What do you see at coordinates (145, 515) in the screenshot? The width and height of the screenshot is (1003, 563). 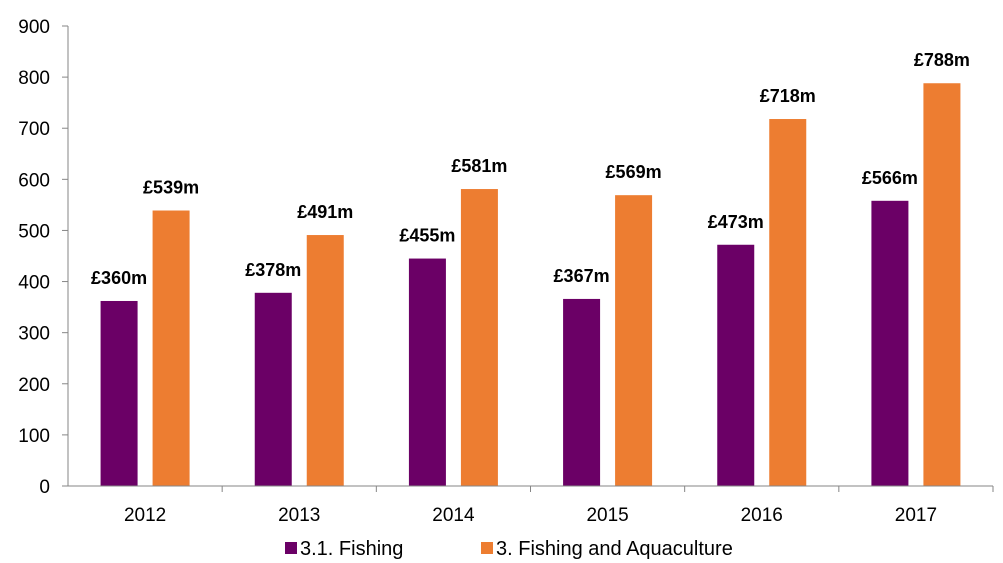 I see `x-tick-label: 2012` at bounding box center [145, 515].